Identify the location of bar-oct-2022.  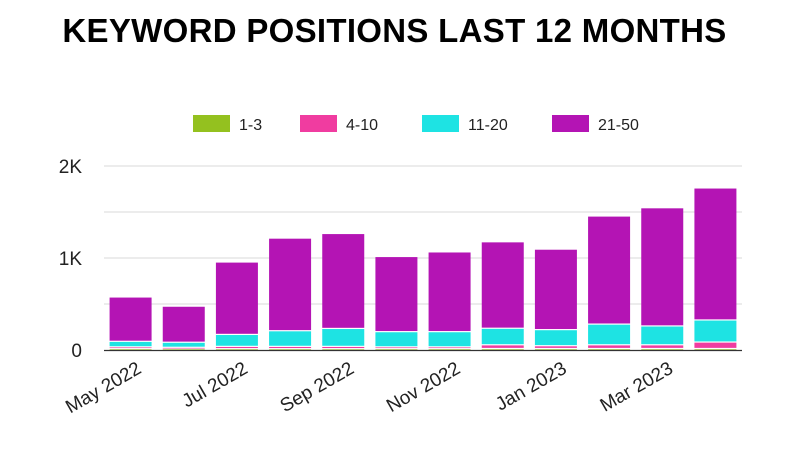
(396, 303).